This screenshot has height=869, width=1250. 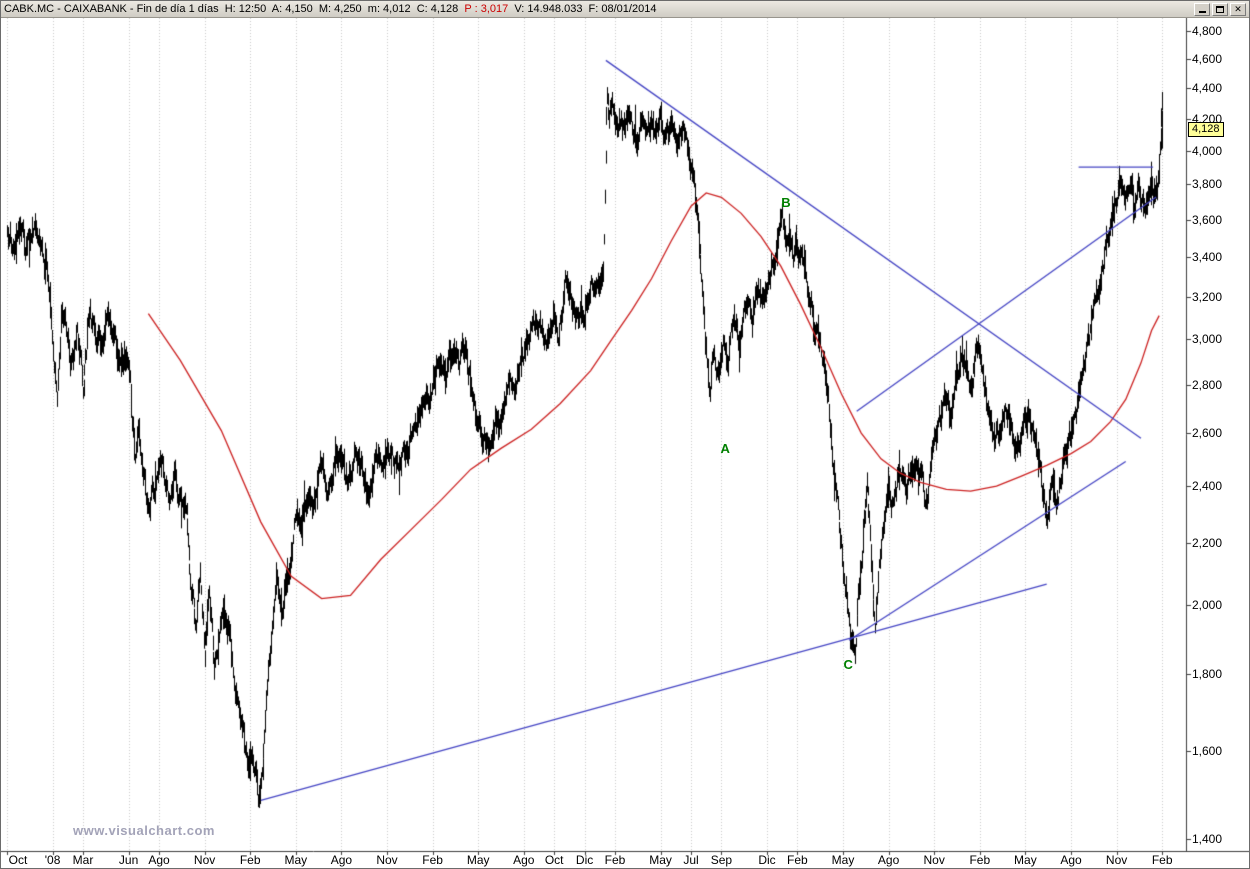 I want to click on close-button: ✕, so click(x=1238, y=9).